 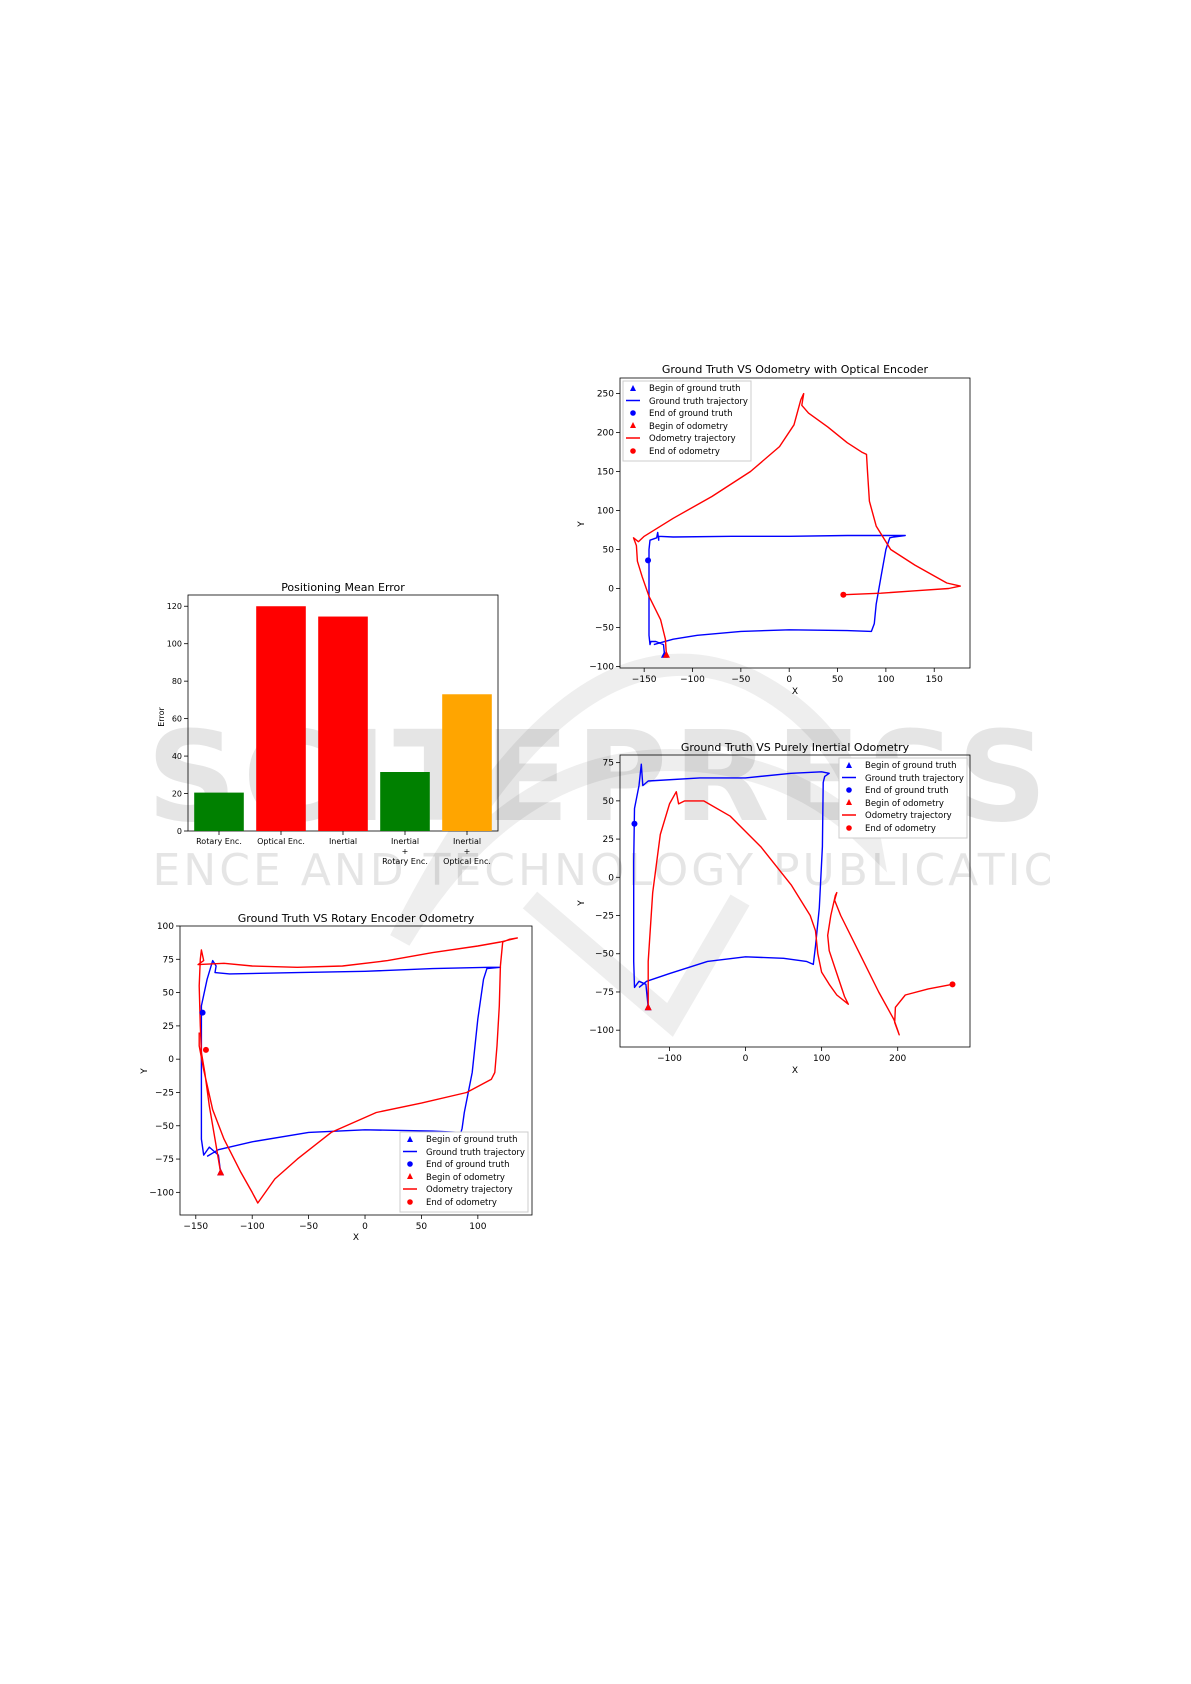 I want to click on y-tick-label: 150, so click(x=605, y=473).